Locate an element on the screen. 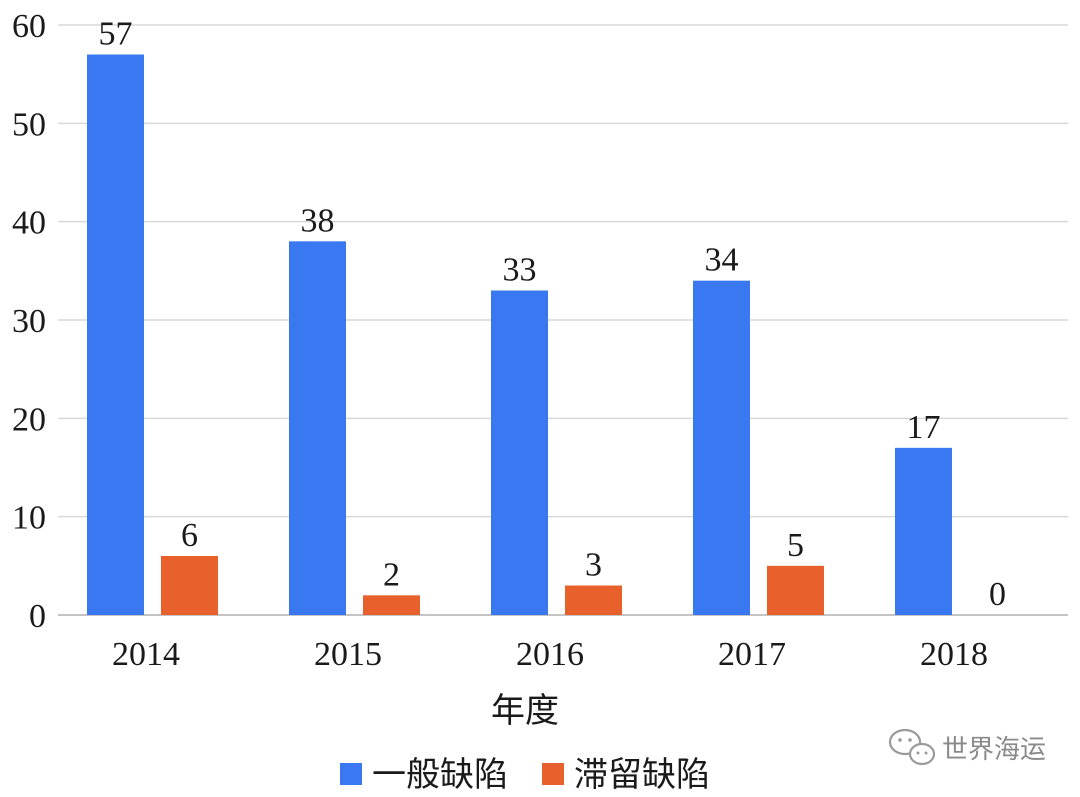 Image resolution: width=1080 pixels, height=797 pixels. watermark: 世界海运 is located at coordinates (967, 747).